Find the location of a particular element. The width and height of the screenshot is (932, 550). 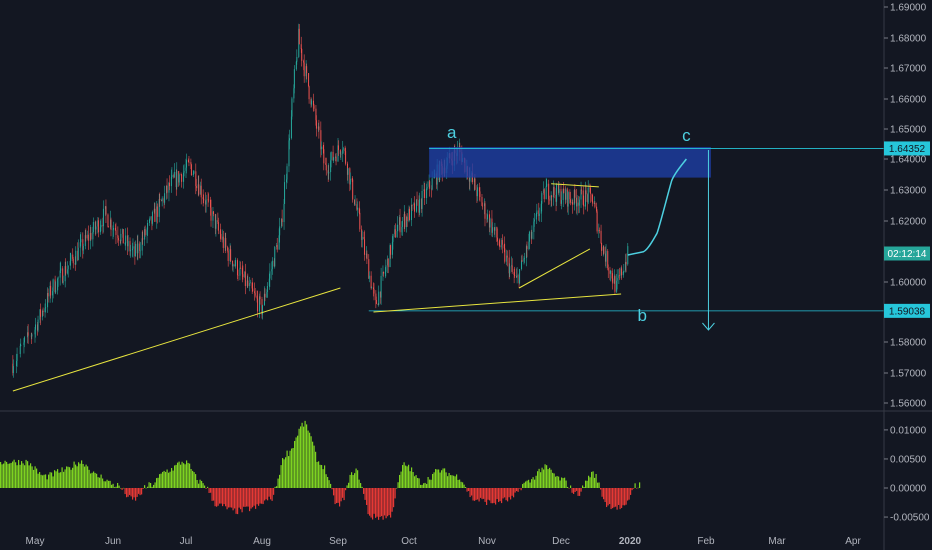

time-axis: May Jun Jul Aug Sep Oct Nov Dec 2020 Feb Mar Apr is located at coordinates (444, 541).